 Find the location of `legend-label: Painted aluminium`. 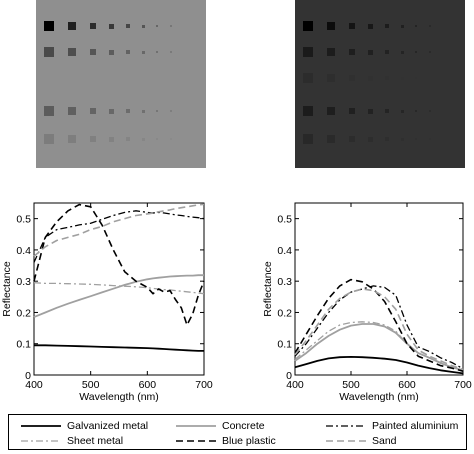

legend-label: Painted aluminium is located at coordinates (415, 426).